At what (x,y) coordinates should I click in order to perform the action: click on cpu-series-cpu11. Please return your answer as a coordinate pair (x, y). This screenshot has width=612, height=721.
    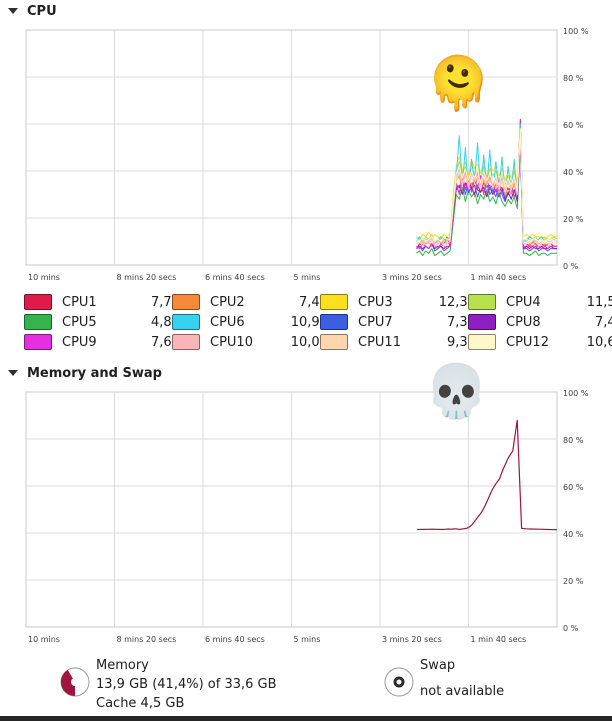
    Looking at the image, I should click on (487, 189).